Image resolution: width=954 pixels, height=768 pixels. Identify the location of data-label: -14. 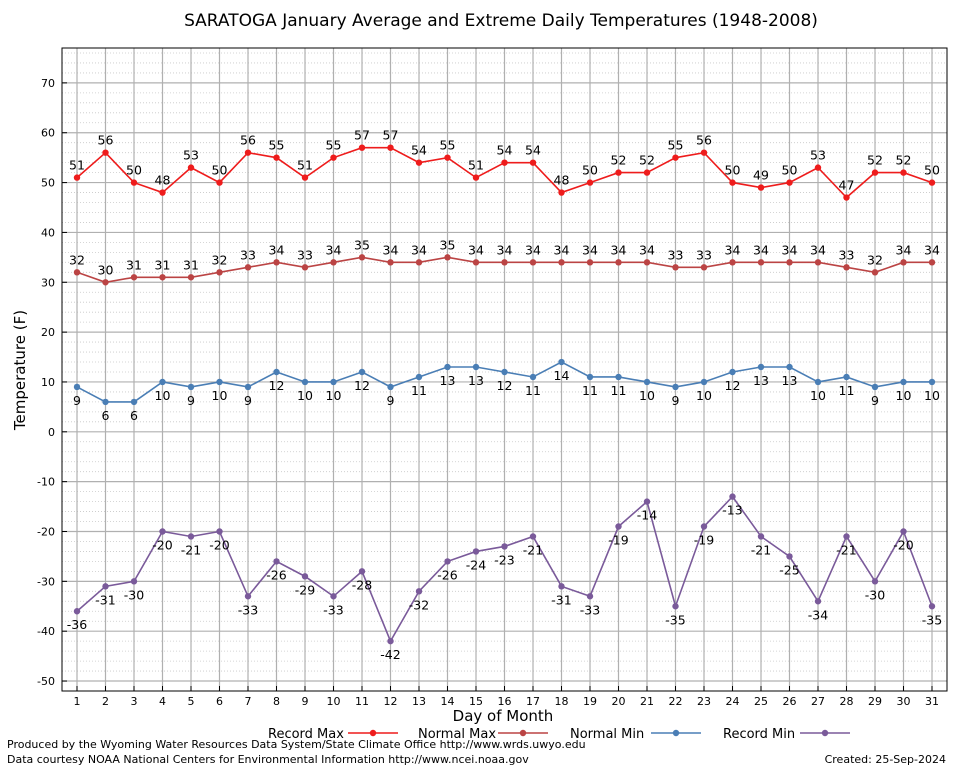
(647, 515).